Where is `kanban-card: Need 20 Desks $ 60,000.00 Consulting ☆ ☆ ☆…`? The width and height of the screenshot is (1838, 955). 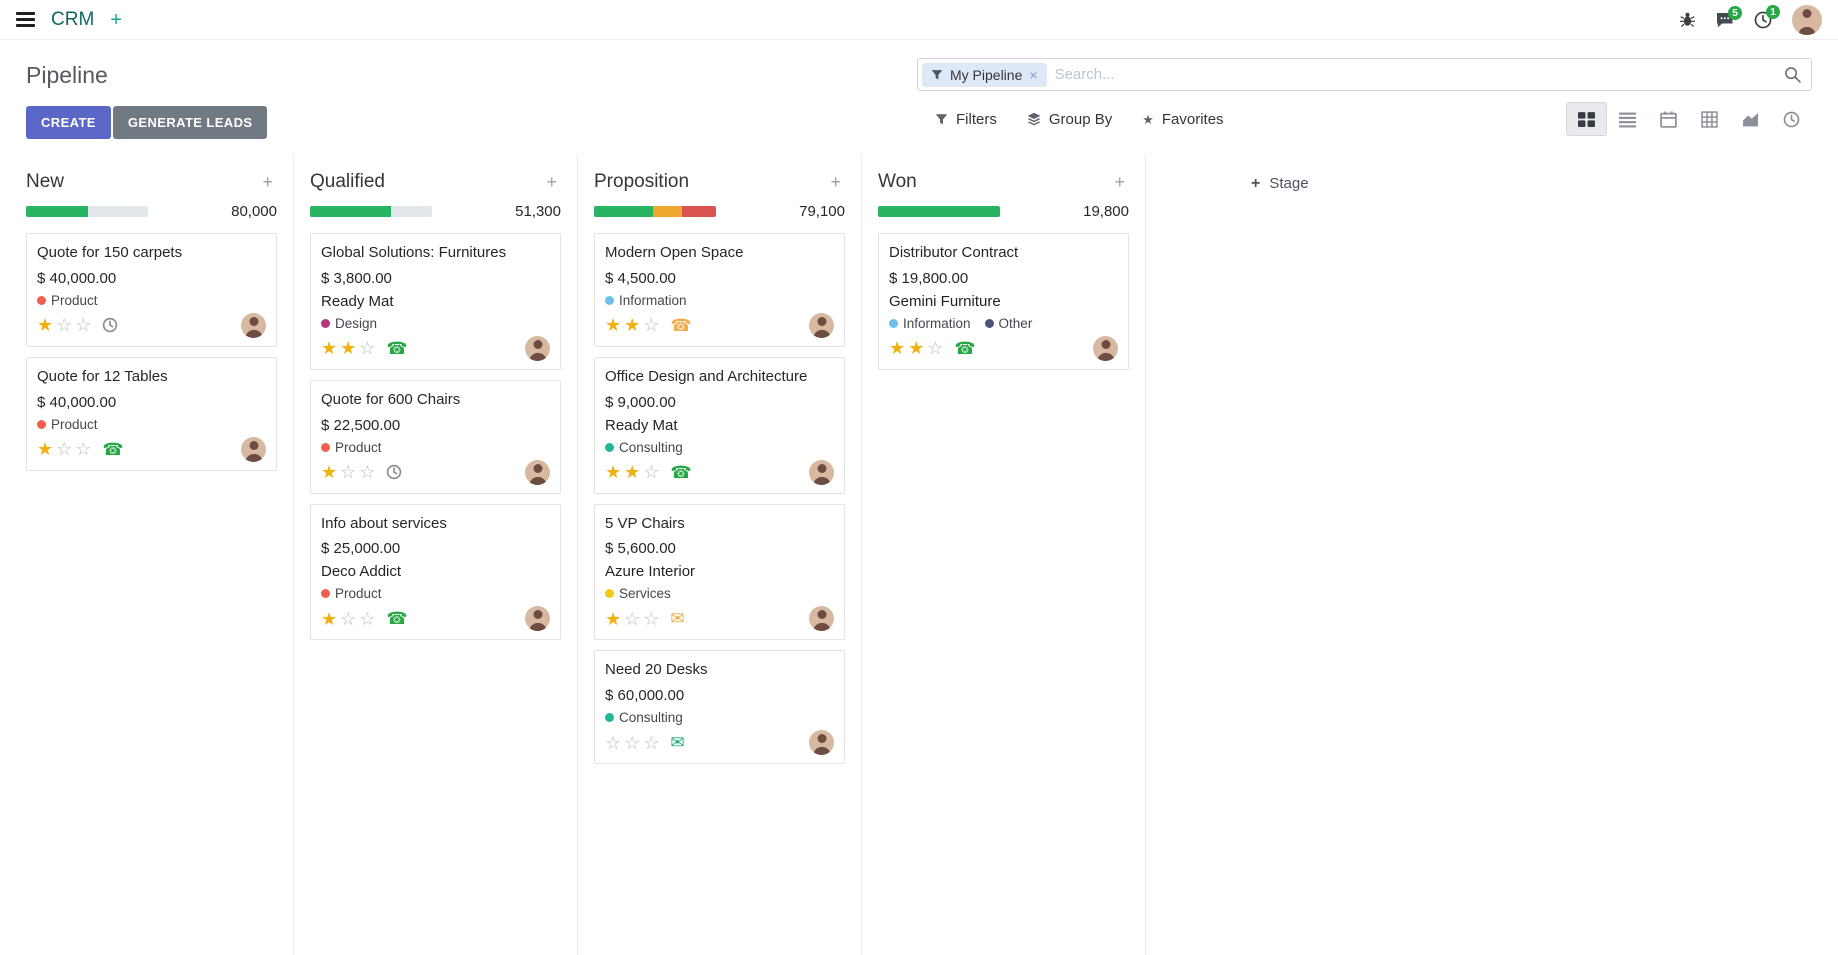 kanban-card: Need 20 Desks $ 60,000.00 Consulting ☆ ☆ ☆… is located at coordinates (719, 707).